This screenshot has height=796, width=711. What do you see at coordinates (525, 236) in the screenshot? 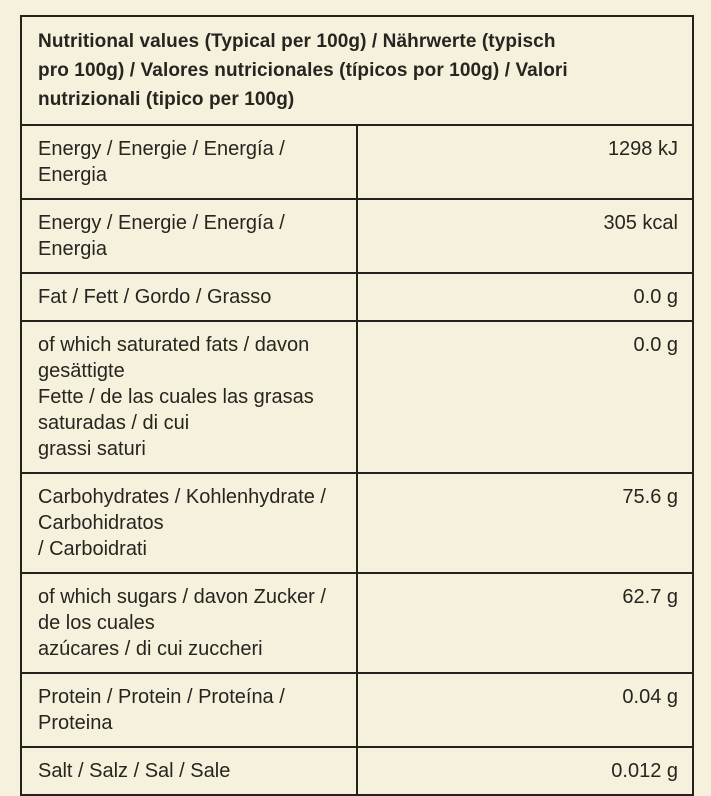
I see `row-value: 305 kcal` at bounding box center [525, 236].